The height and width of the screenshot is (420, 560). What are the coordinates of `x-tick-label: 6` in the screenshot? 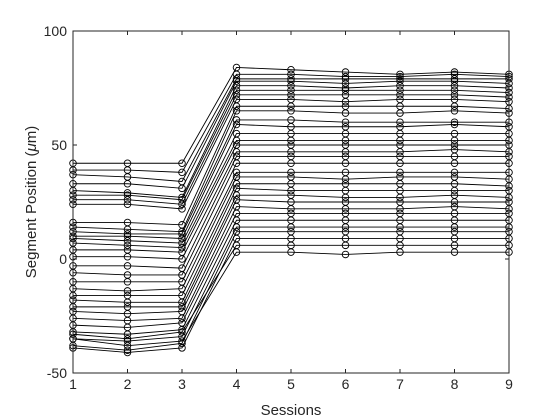 It's located at (346, 384).